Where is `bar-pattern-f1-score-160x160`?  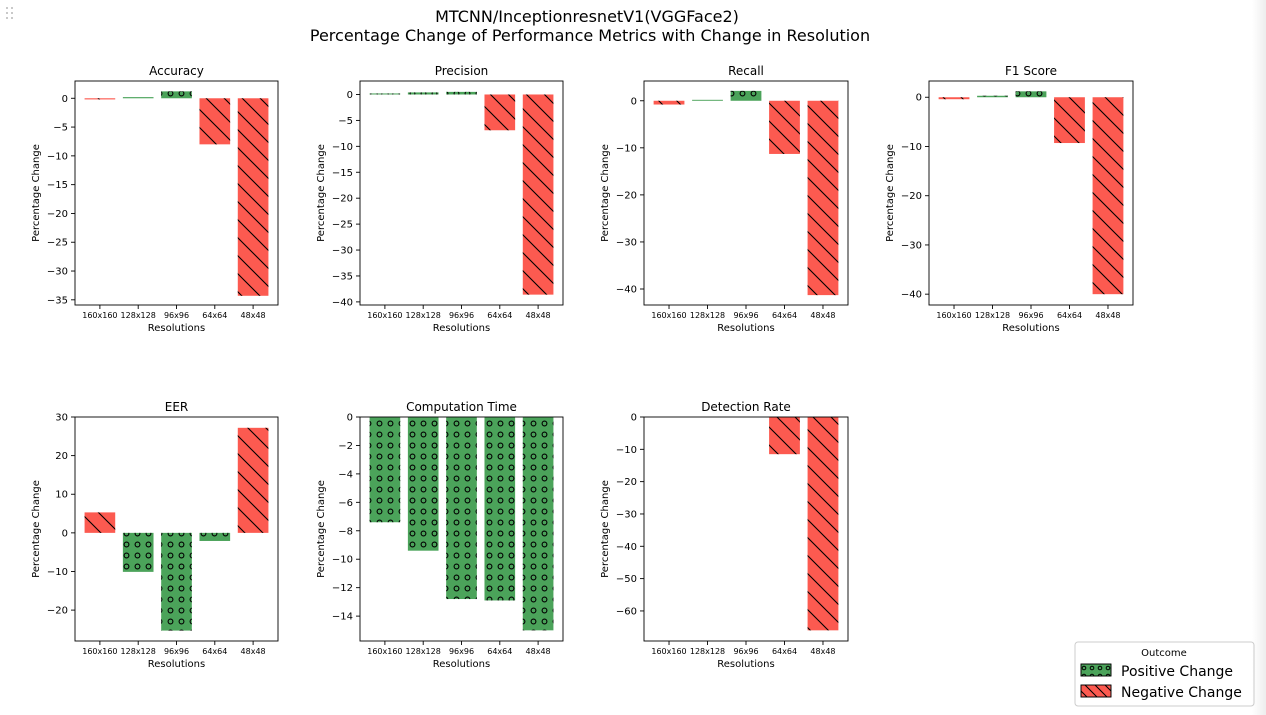 bar-pattern-f1-score-160x160 is located at coordinates (954, 98).